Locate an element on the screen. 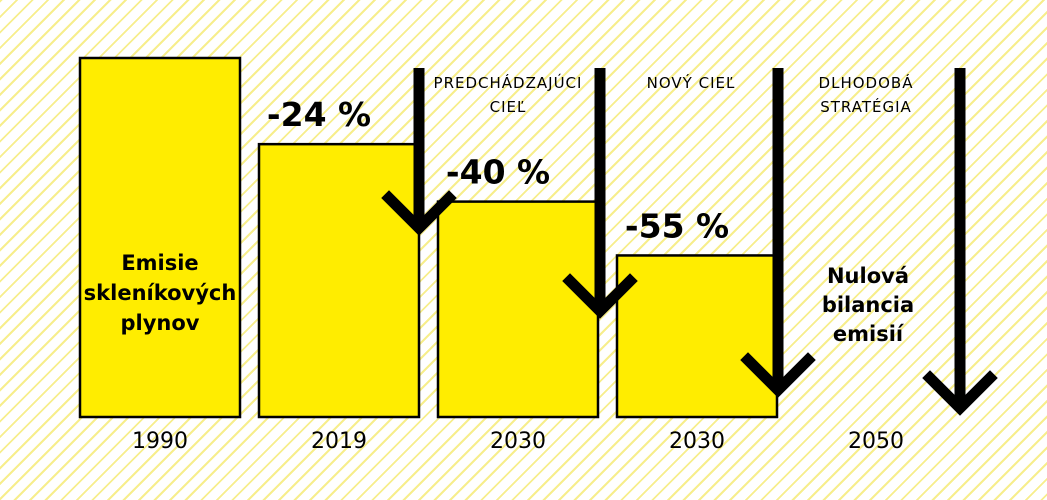 This screenshot has height=500, width=1047. net-zero-label: emisií is located at coordinates (869, 334).